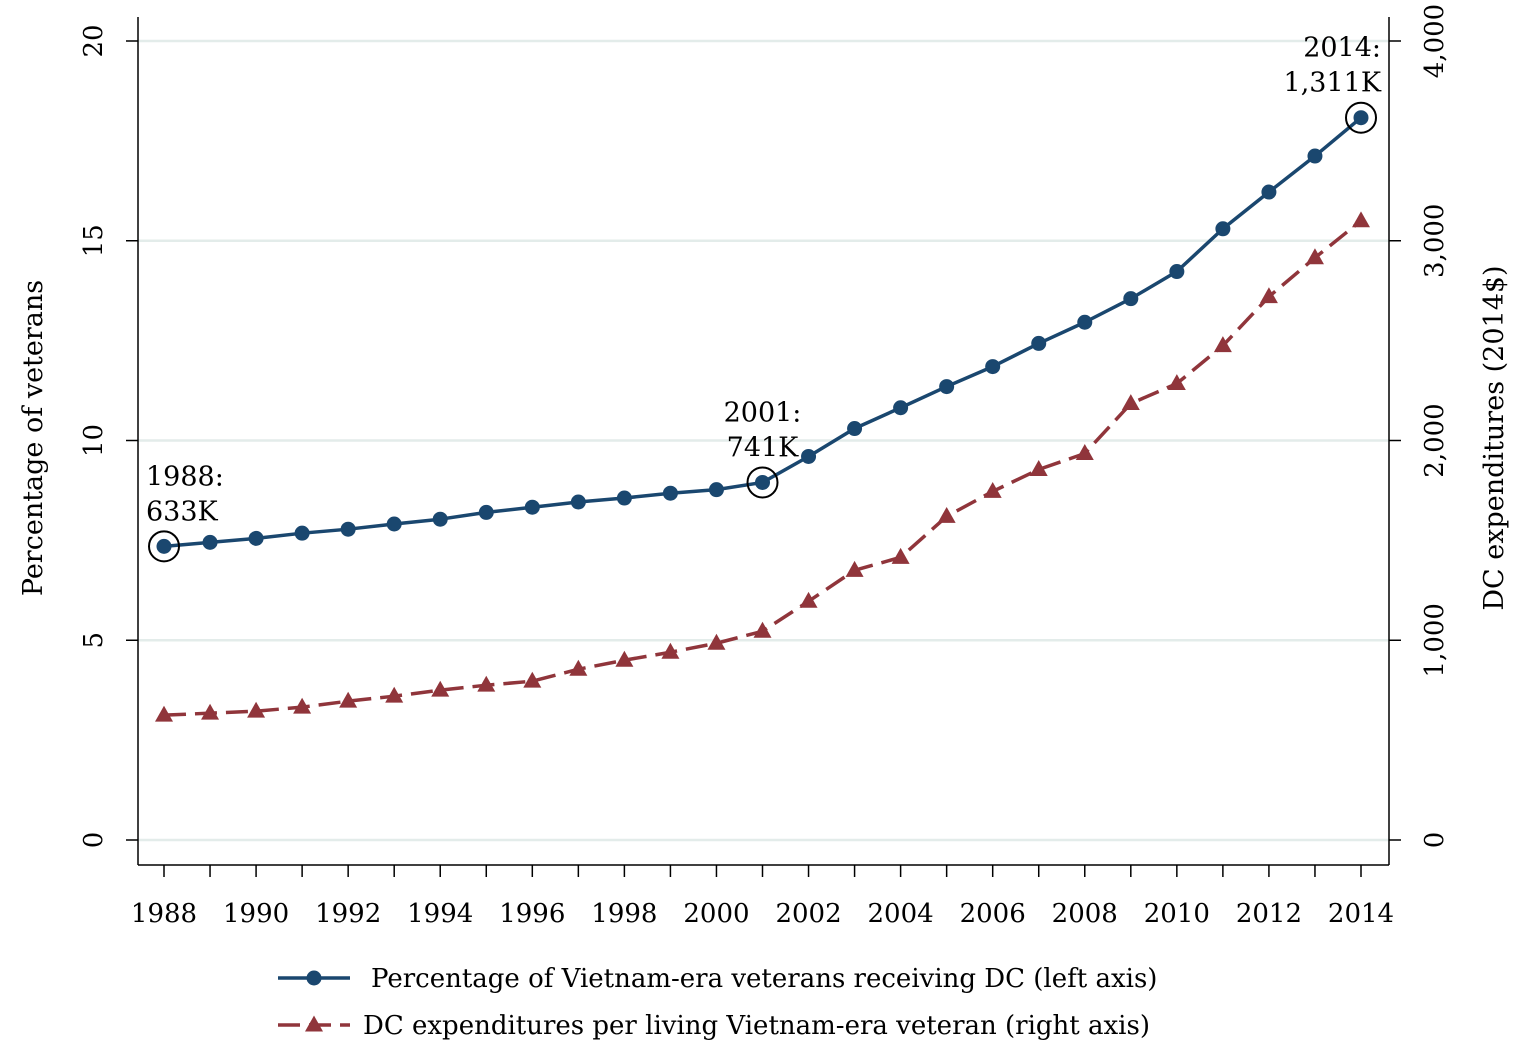 The height and width of the screenshot is (1052, 1518). Describe the element at coordinates (1435, 640) in the screenshot. I see `y2-tick-label: 1,000` at that location.